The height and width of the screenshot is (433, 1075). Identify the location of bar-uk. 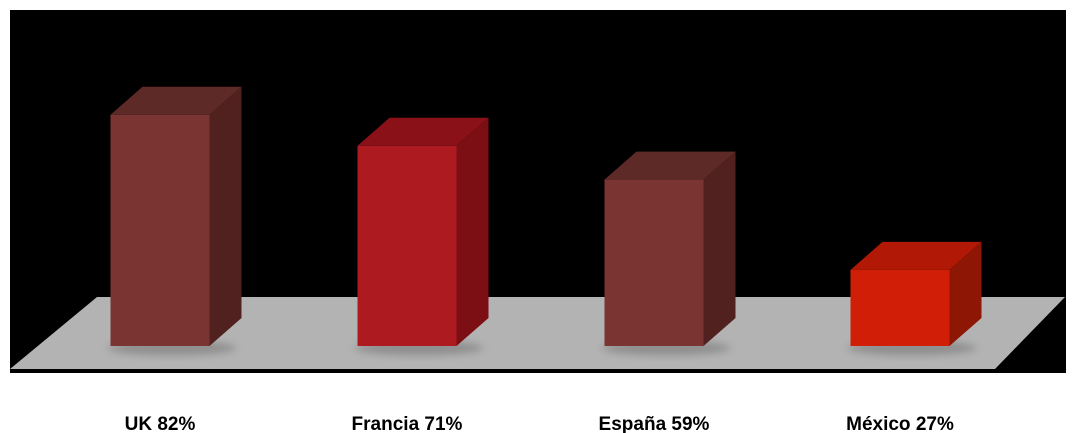
(174, 220).